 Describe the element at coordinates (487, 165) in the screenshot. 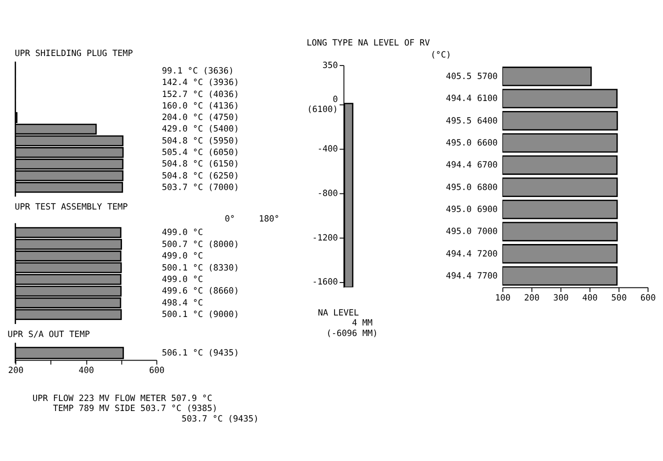

I see `y-tick-label: 6700` at that location.